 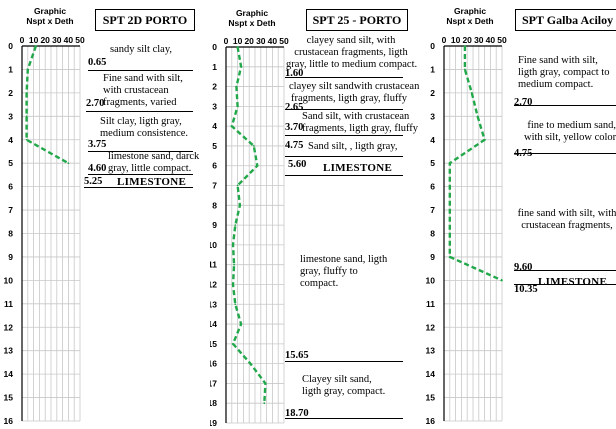 What do you see at coordinates (432, 140) in the screenshot?
I see `y-tick-label: 4` at bounding box center [432, 140].